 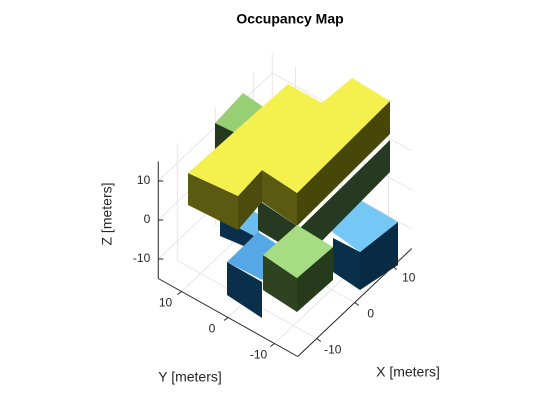 What do you see at coordinates (190, 377) in the screenshot?
I see `y-axis-label: Y [meters]` at bounding box center [190, 377].